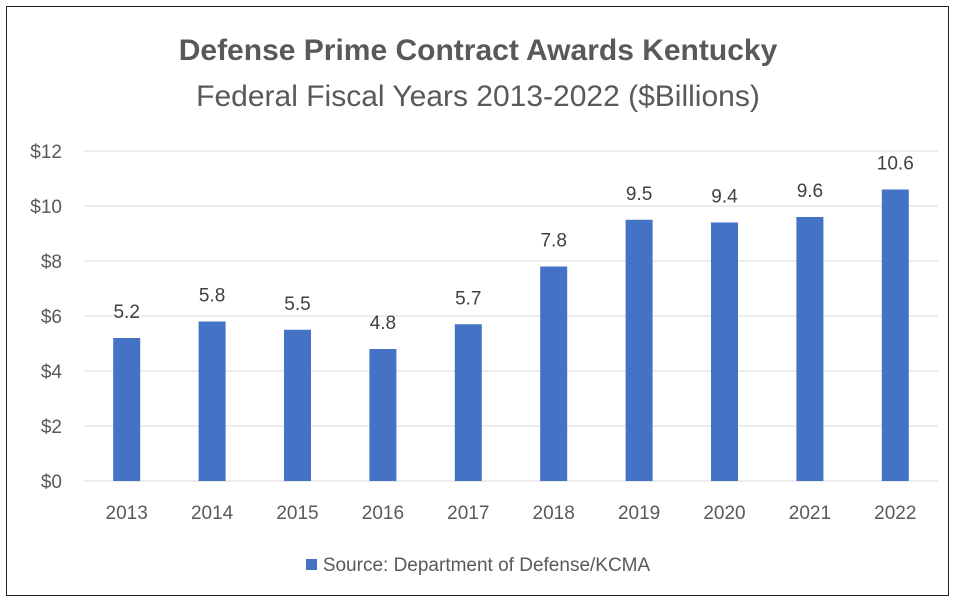  What do you see at coordinates (810, 513) in the screenshot?
I see `x-tick-label: 2021` at bounding box center [810, 513].